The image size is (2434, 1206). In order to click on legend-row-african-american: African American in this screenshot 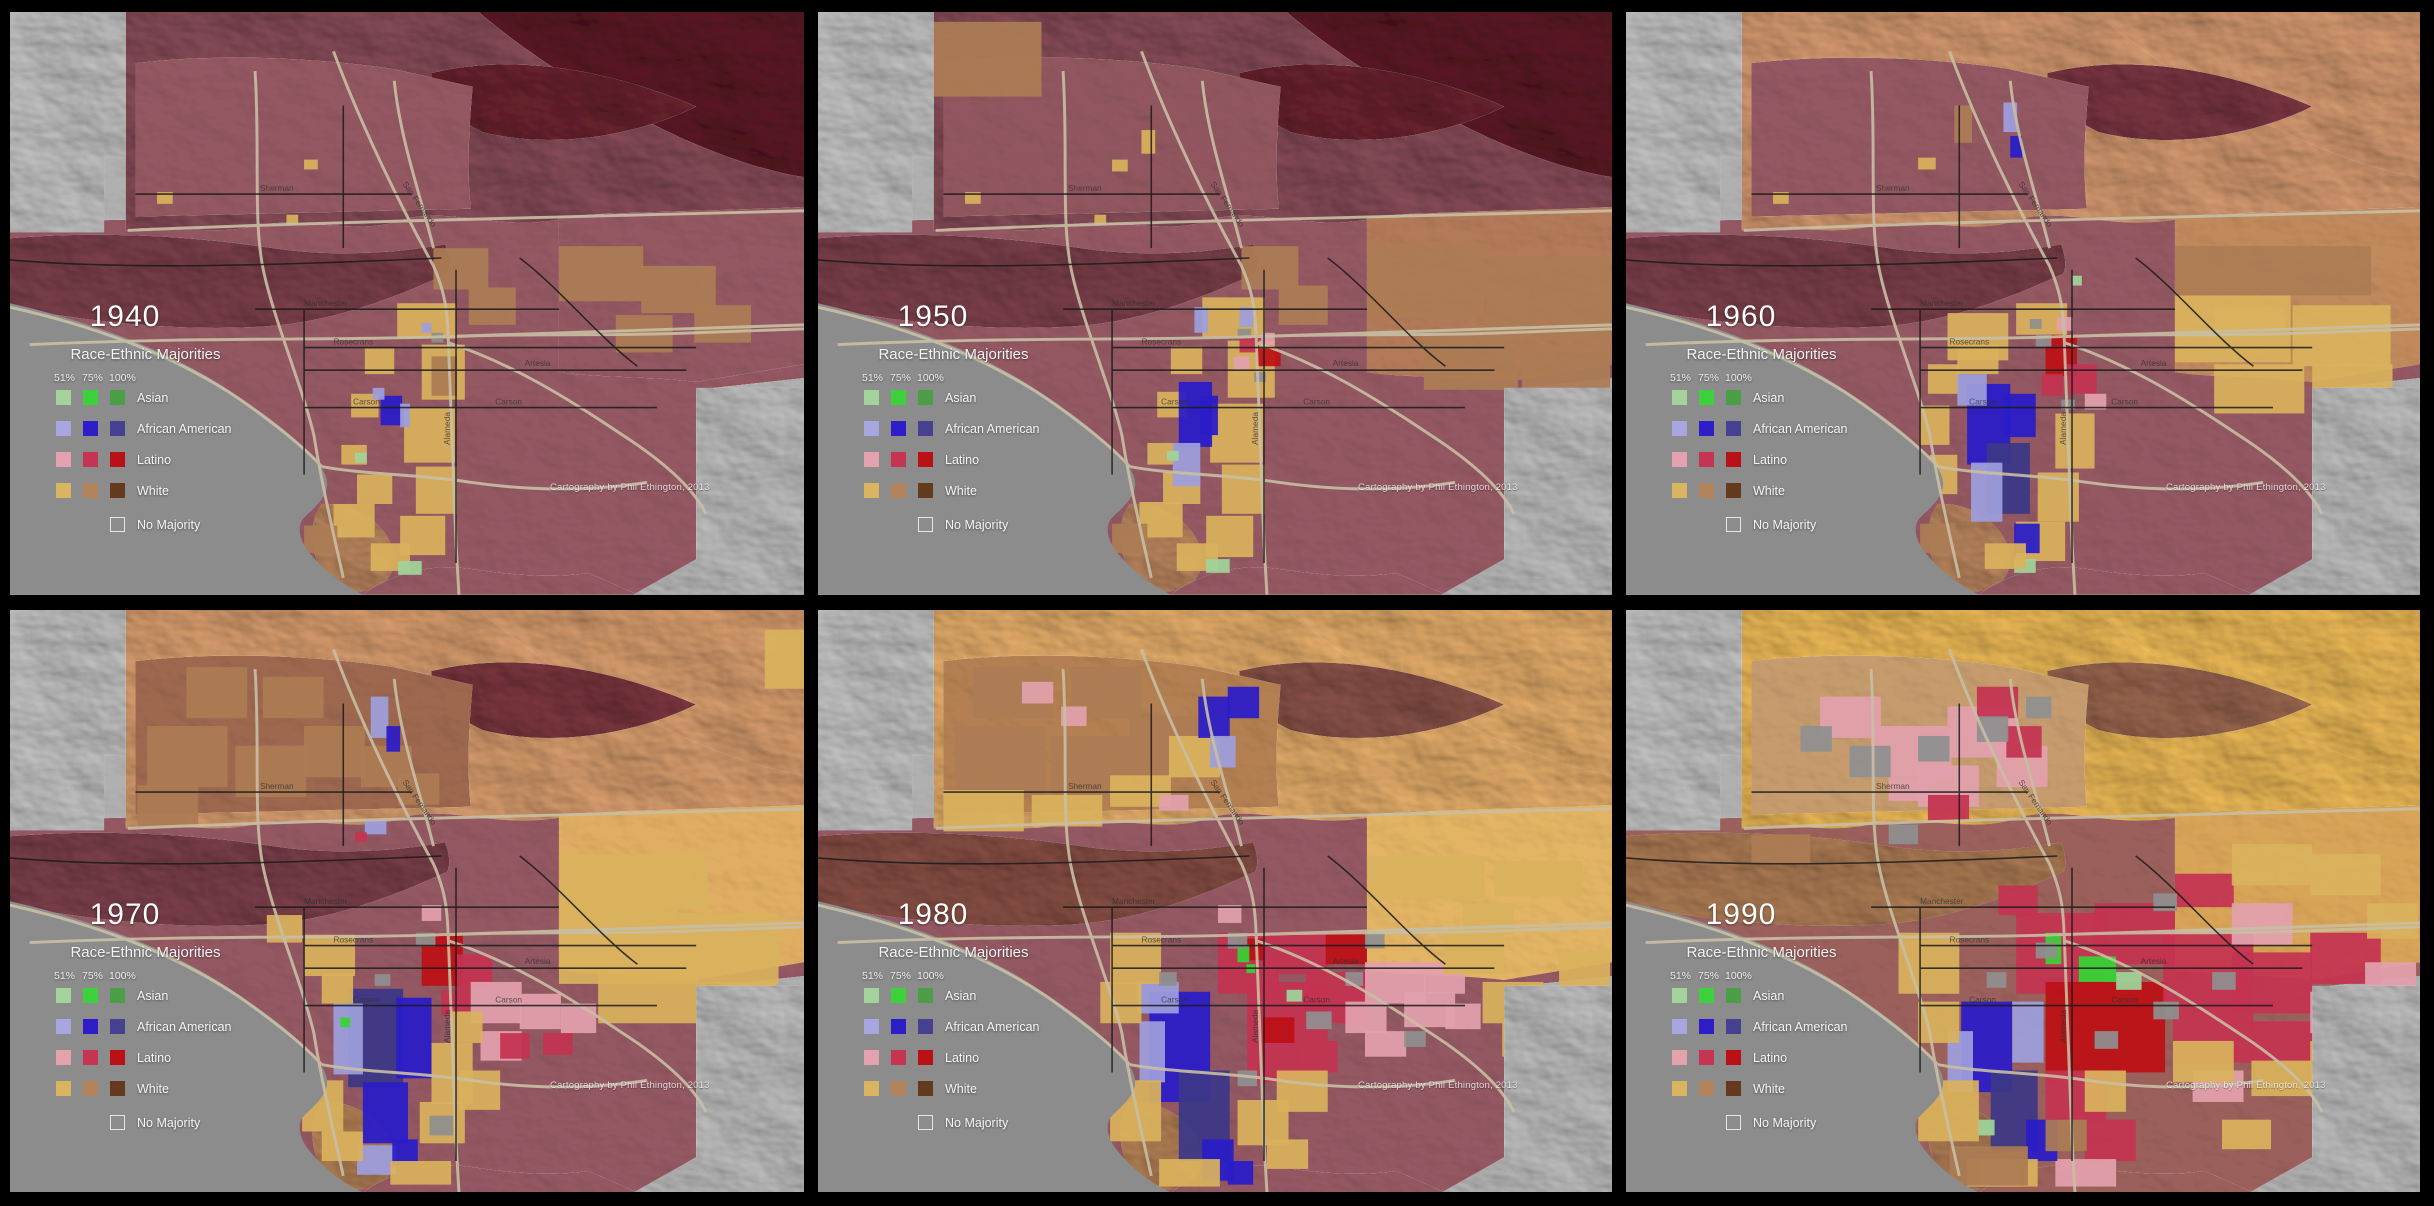, I will do `click(978, 429)`.